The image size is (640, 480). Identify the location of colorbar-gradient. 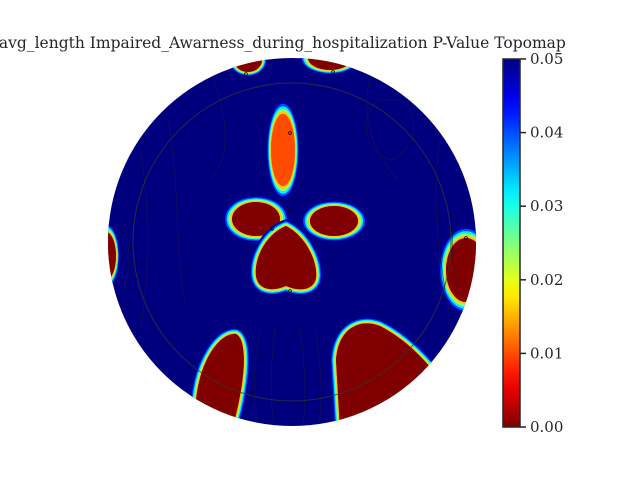
(511, 243).